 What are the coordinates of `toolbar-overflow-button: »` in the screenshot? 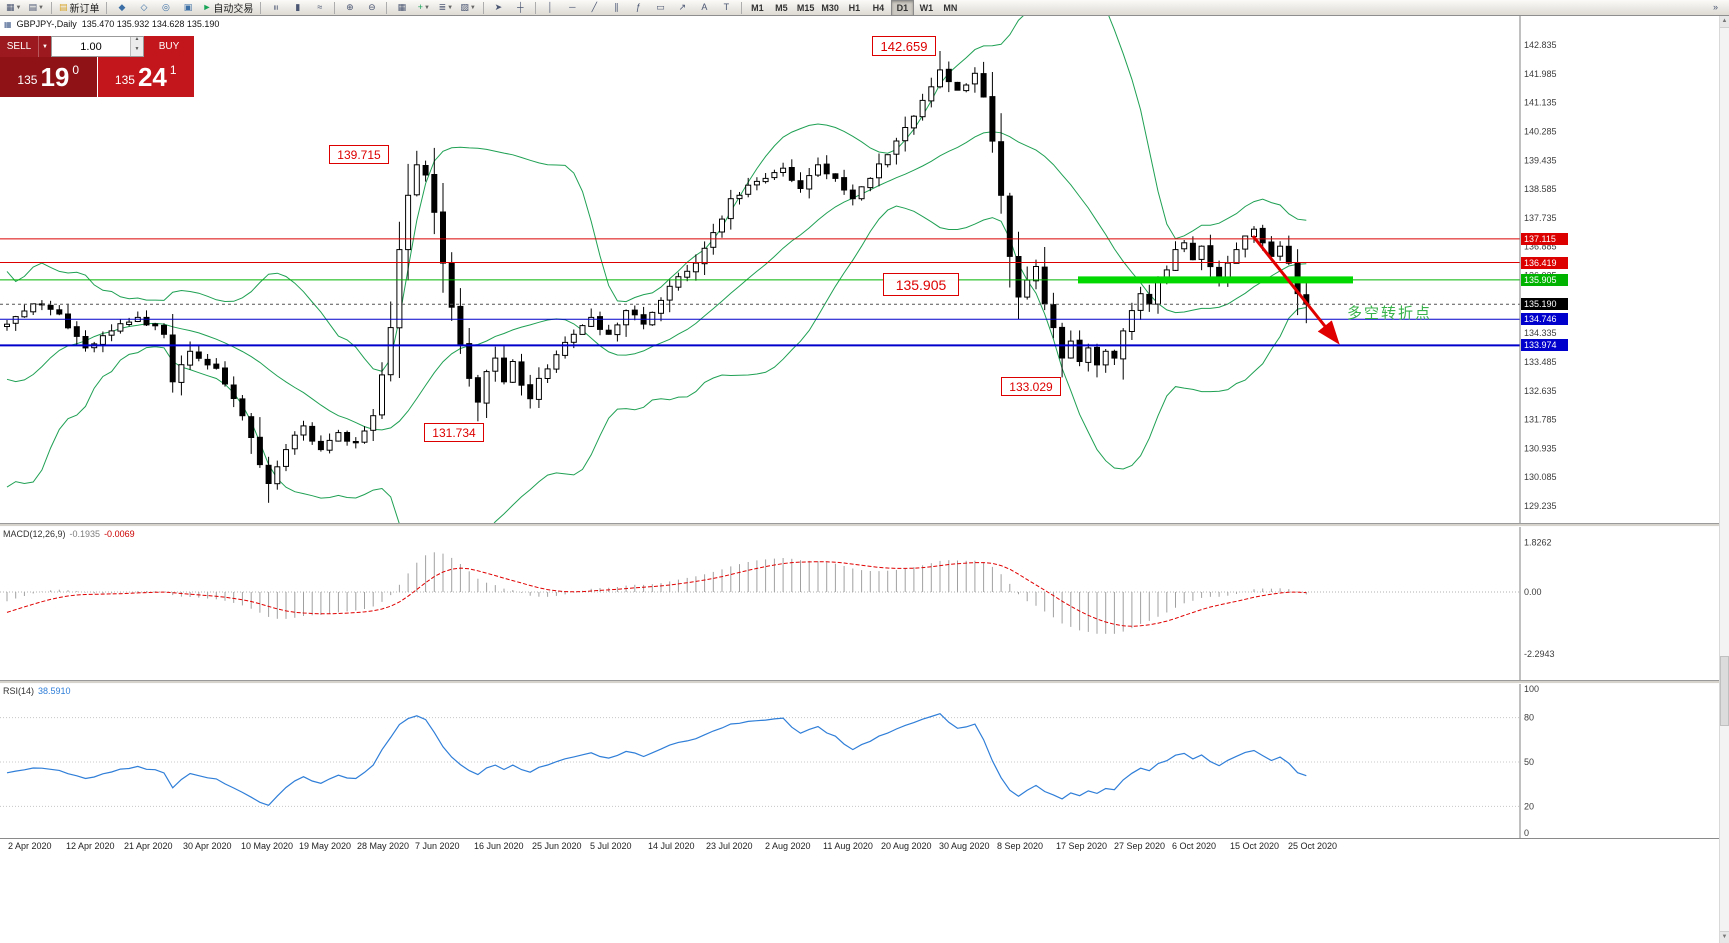 It's located at (1715, 7).